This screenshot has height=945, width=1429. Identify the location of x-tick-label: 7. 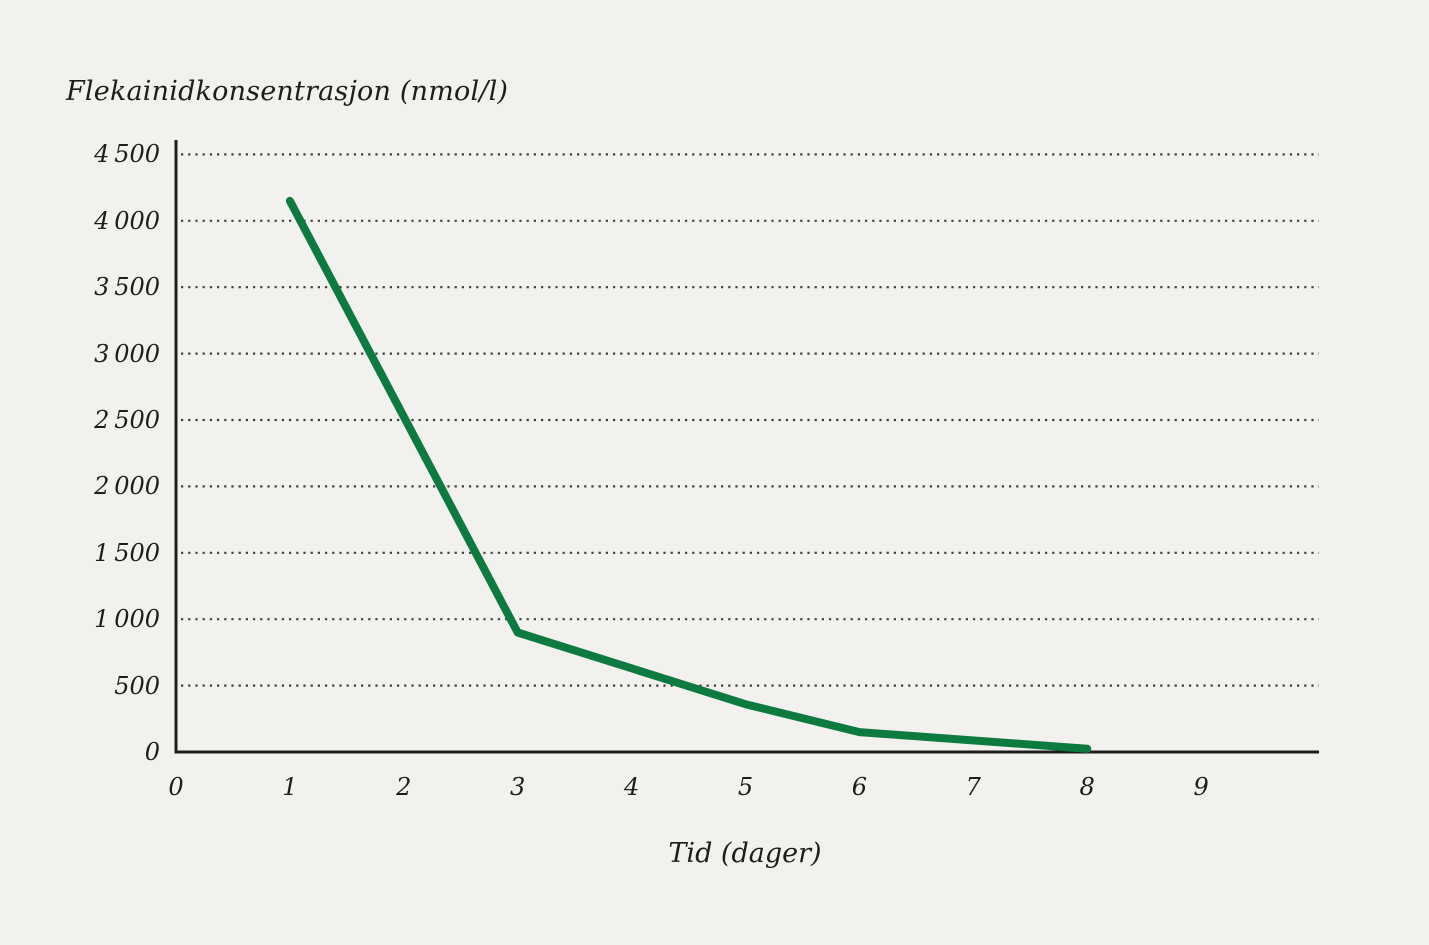
(973, 787).